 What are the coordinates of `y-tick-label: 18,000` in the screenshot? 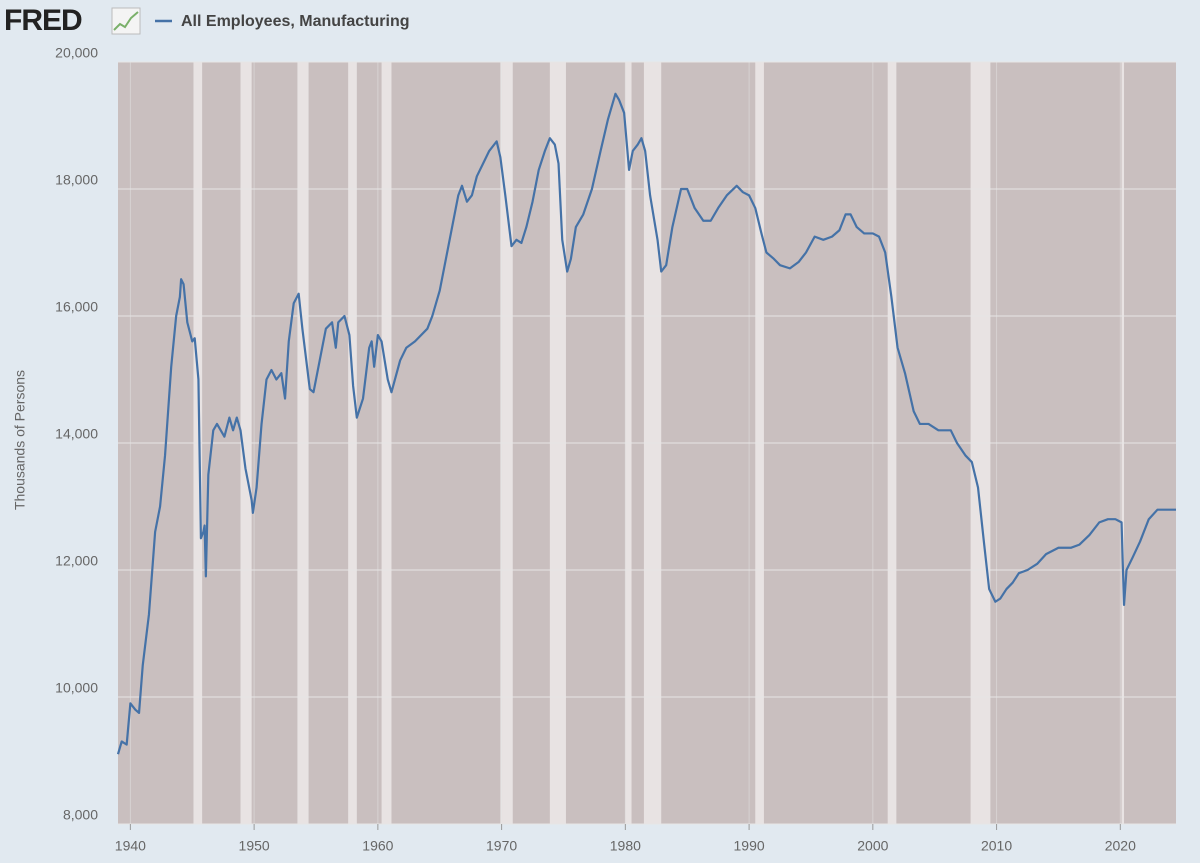 It's located at (76, 180).